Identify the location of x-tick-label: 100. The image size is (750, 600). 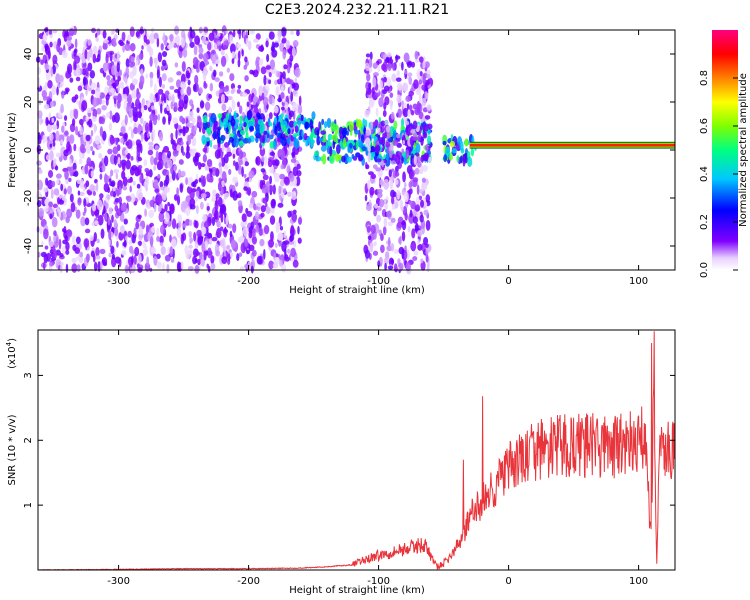
(638, 281).